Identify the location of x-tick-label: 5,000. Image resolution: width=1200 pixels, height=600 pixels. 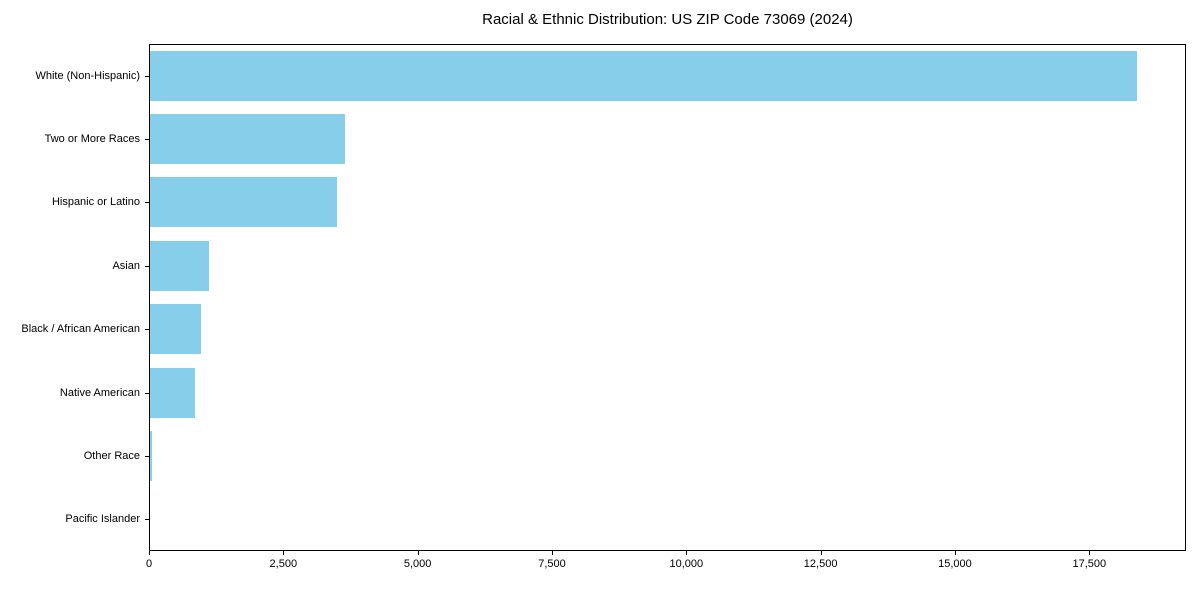
(417, 564).